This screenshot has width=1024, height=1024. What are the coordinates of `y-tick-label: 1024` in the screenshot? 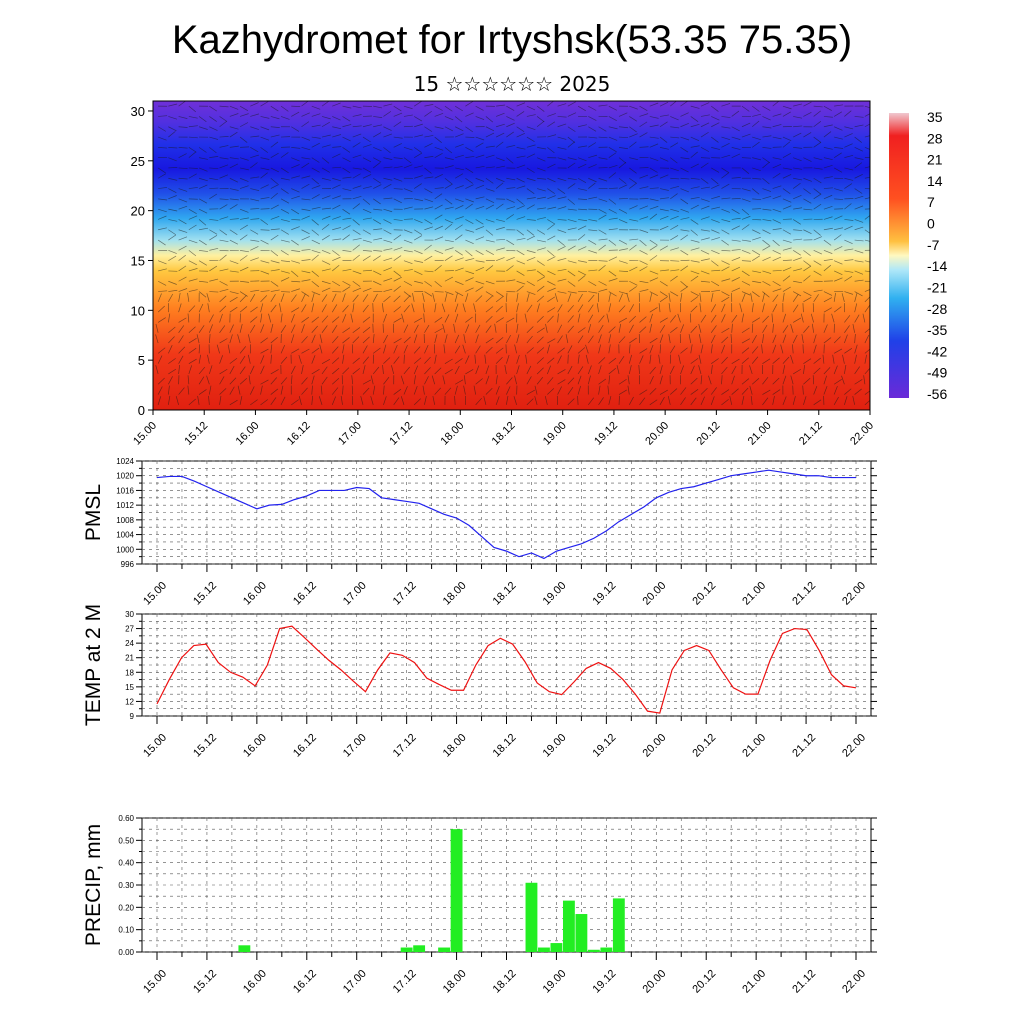 It's located at (125, 461).